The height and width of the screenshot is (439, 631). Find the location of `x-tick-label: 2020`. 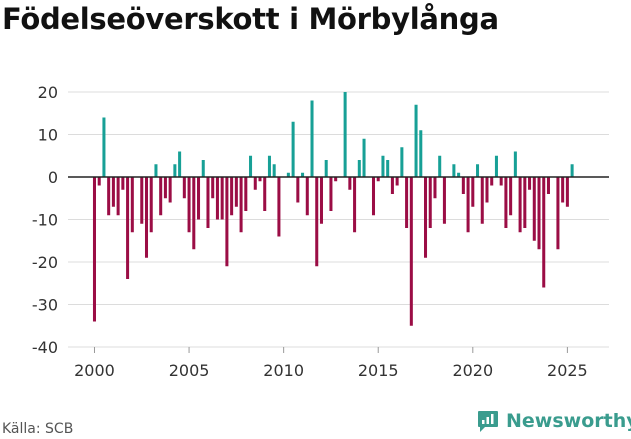

x-tick-label: 2020 is located at coordinates (472, 370).